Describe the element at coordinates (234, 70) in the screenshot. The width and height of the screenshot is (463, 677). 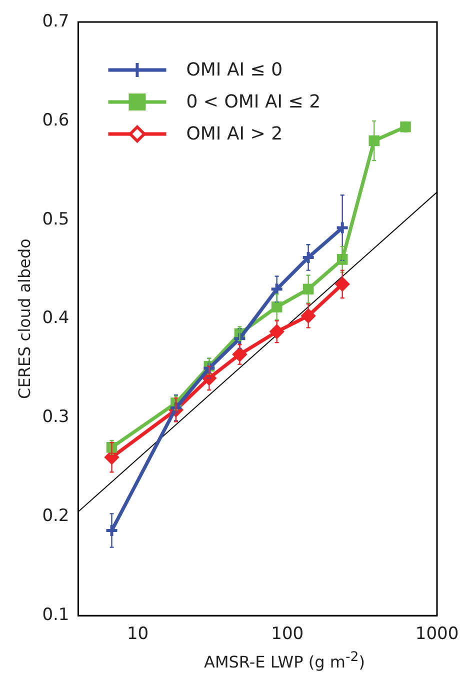
I see `legend-label: OMI AI ≤ 0` at that location.